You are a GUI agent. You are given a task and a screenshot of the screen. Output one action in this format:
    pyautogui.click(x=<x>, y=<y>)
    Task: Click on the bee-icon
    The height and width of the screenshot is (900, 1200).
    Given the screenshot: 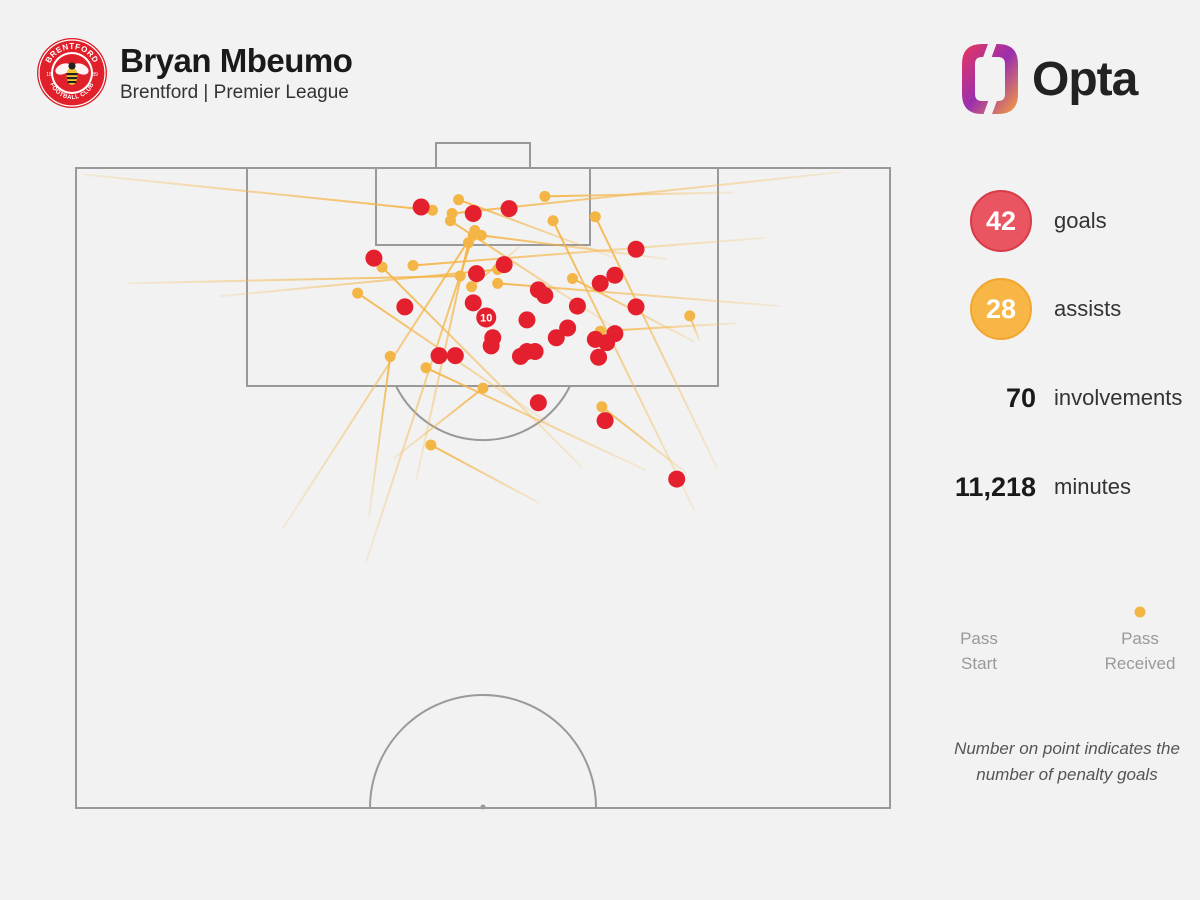 What is the action you would take?
    pyautogui.click(x=72, y=73)
    